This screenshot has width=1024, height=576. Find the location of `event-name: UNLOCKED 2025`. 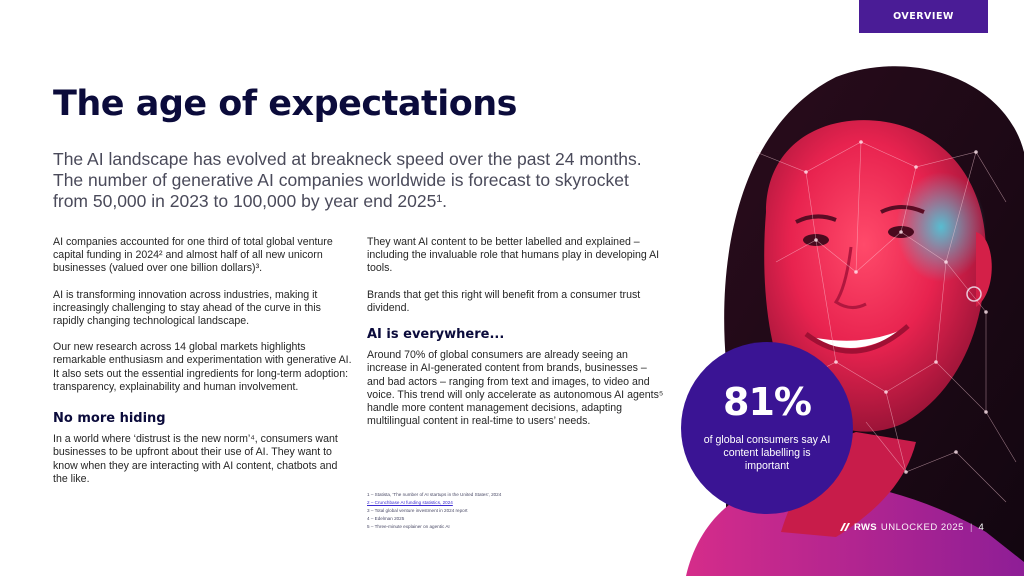

event-name: UNLOCKED 2025 is located at coordinates (922, 527).